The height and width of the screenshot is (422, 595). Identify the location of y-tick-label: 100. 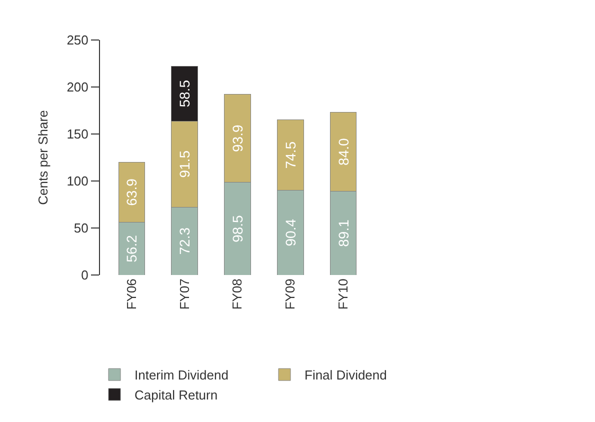
(77, 181).